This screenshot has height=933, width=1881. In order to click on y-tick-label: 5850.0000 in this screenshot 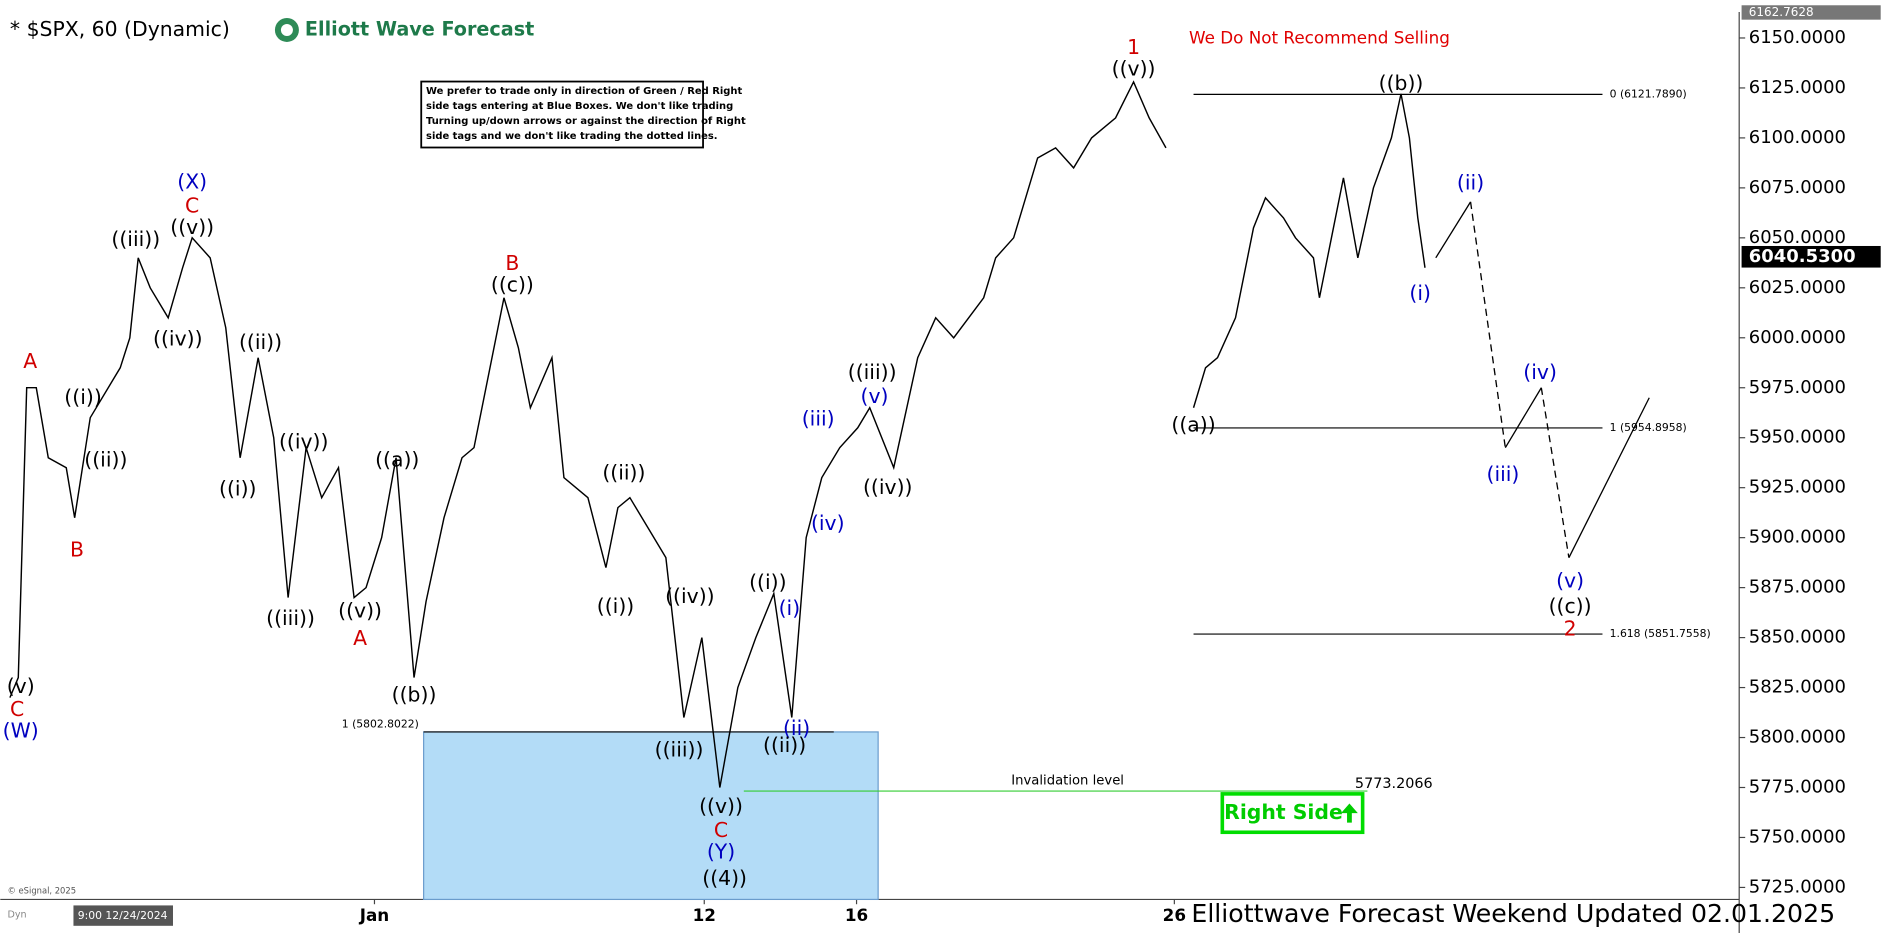, I will do `click(1797, 637)`.